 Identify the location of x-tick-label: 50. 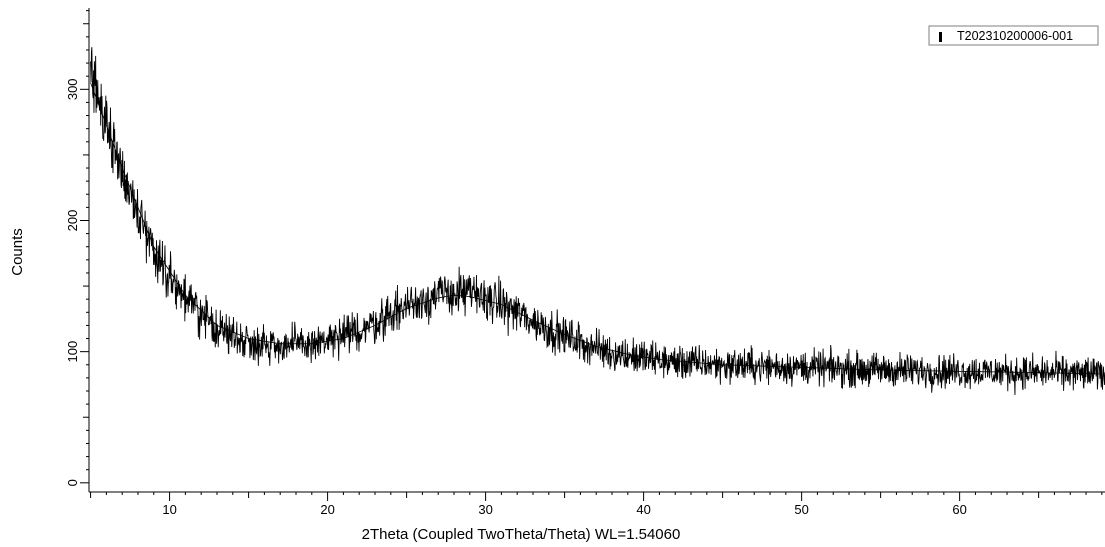
(801, 509).